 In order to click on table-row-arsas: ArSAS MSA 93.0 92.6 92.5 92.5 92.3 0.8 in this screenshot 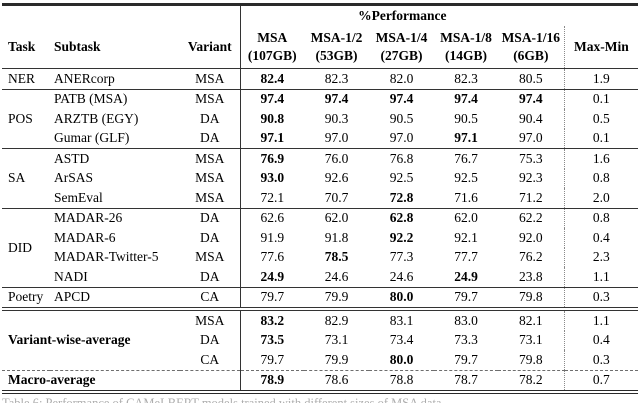, I will do `click(320, 178)`.